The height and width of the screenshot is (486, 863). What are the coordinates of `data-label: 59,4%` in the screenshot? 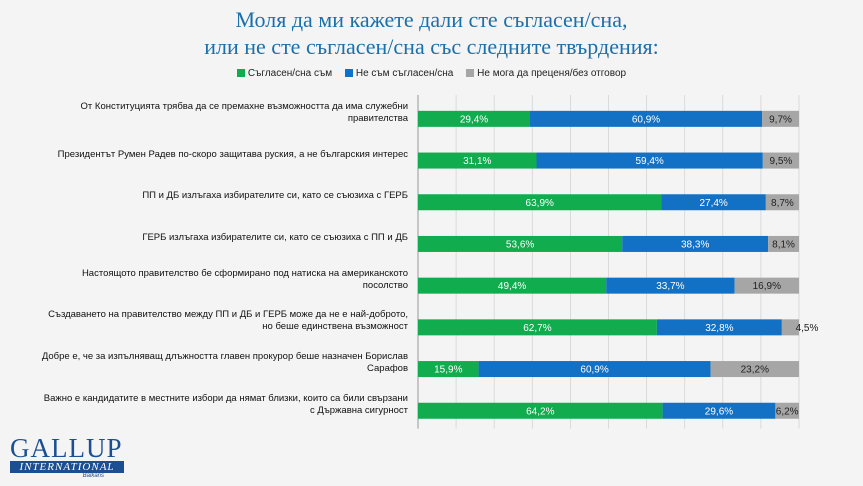 It's located at (649, 161).